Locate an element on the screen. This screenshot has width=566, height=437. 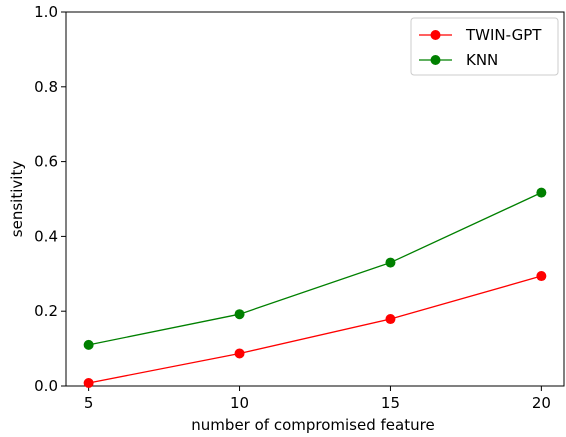
legend-frame is located at coordinates (484, 46).